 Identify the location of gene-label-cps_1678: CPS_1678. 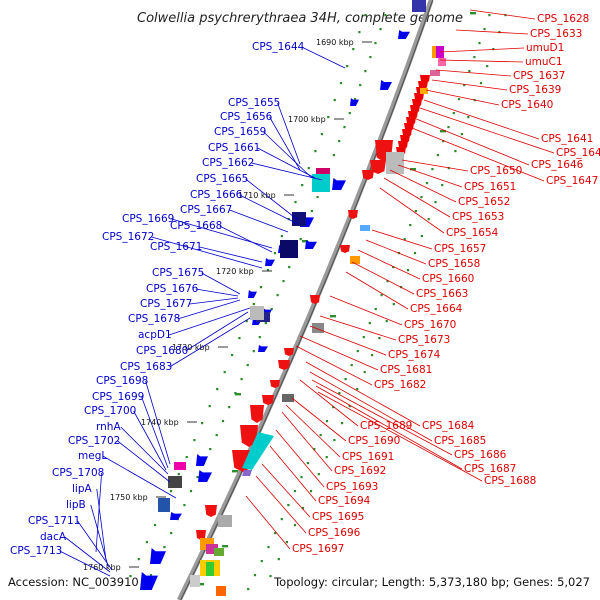
(154, 319).